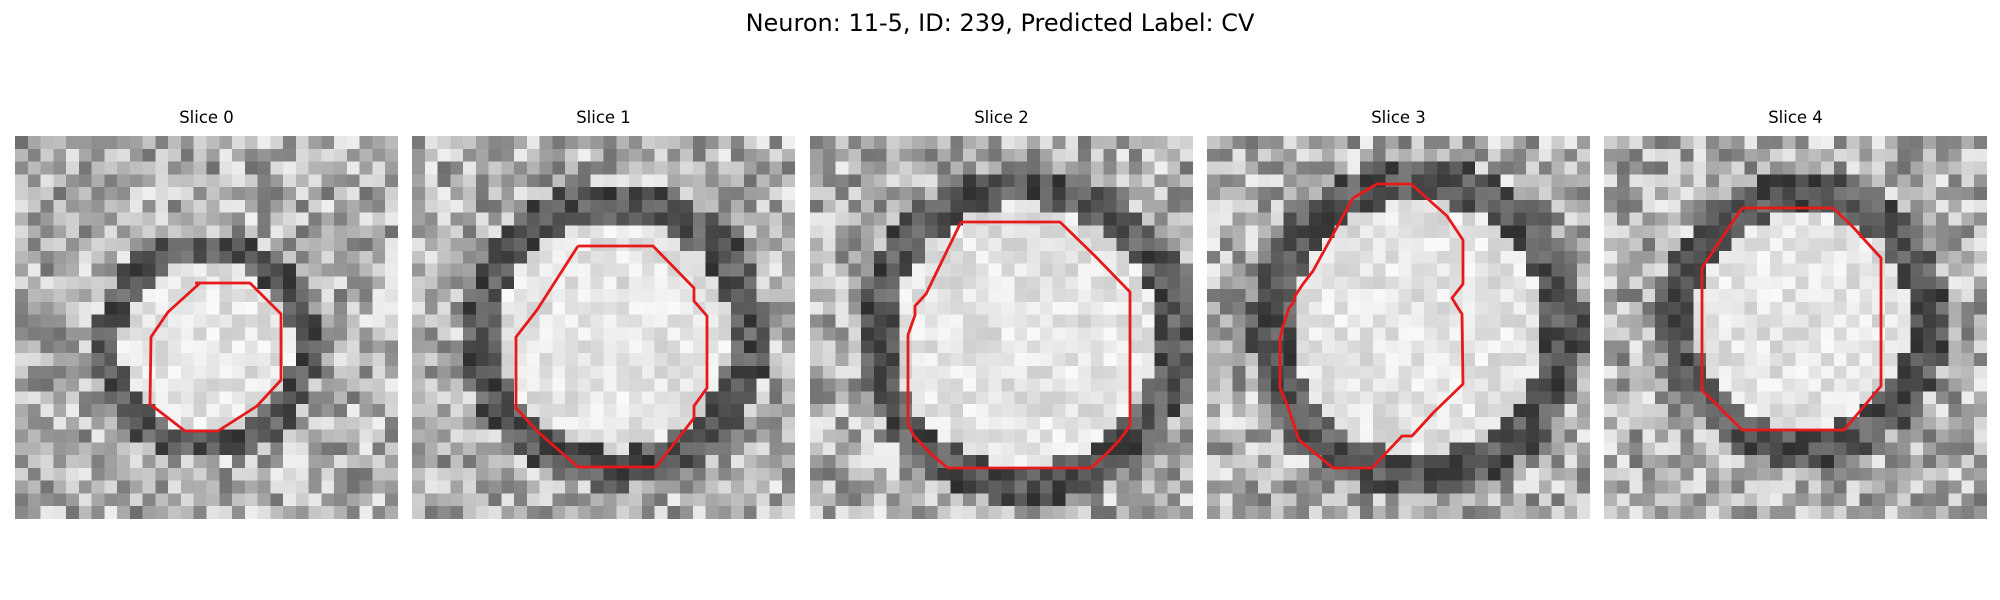 The height and width of the screenshot is (600, 2000). What do you see at coordinates (603, 117) in the screenshot?
I see `slice-title: Slice 1` at bounding box center [603, 117].